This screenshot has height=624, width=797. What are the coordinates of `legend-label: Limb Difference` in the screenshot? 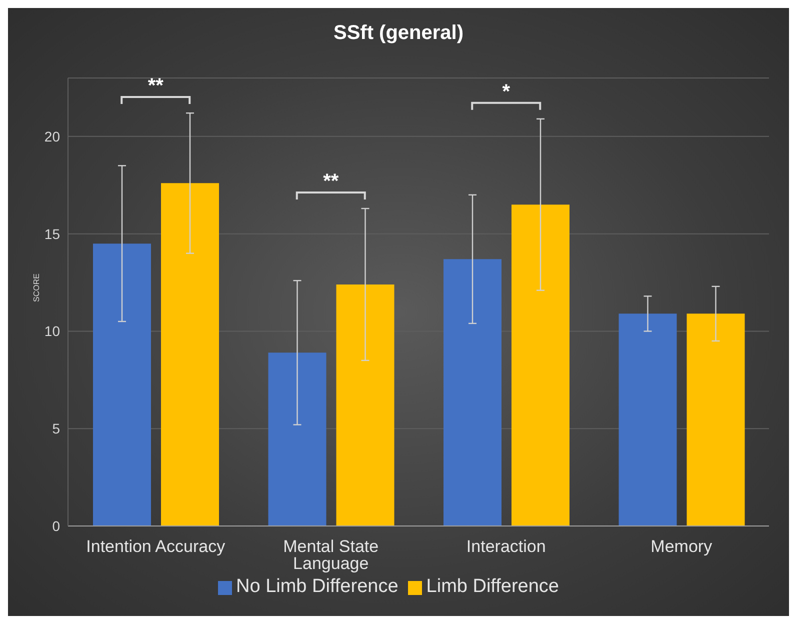 It's located at (492, 586).